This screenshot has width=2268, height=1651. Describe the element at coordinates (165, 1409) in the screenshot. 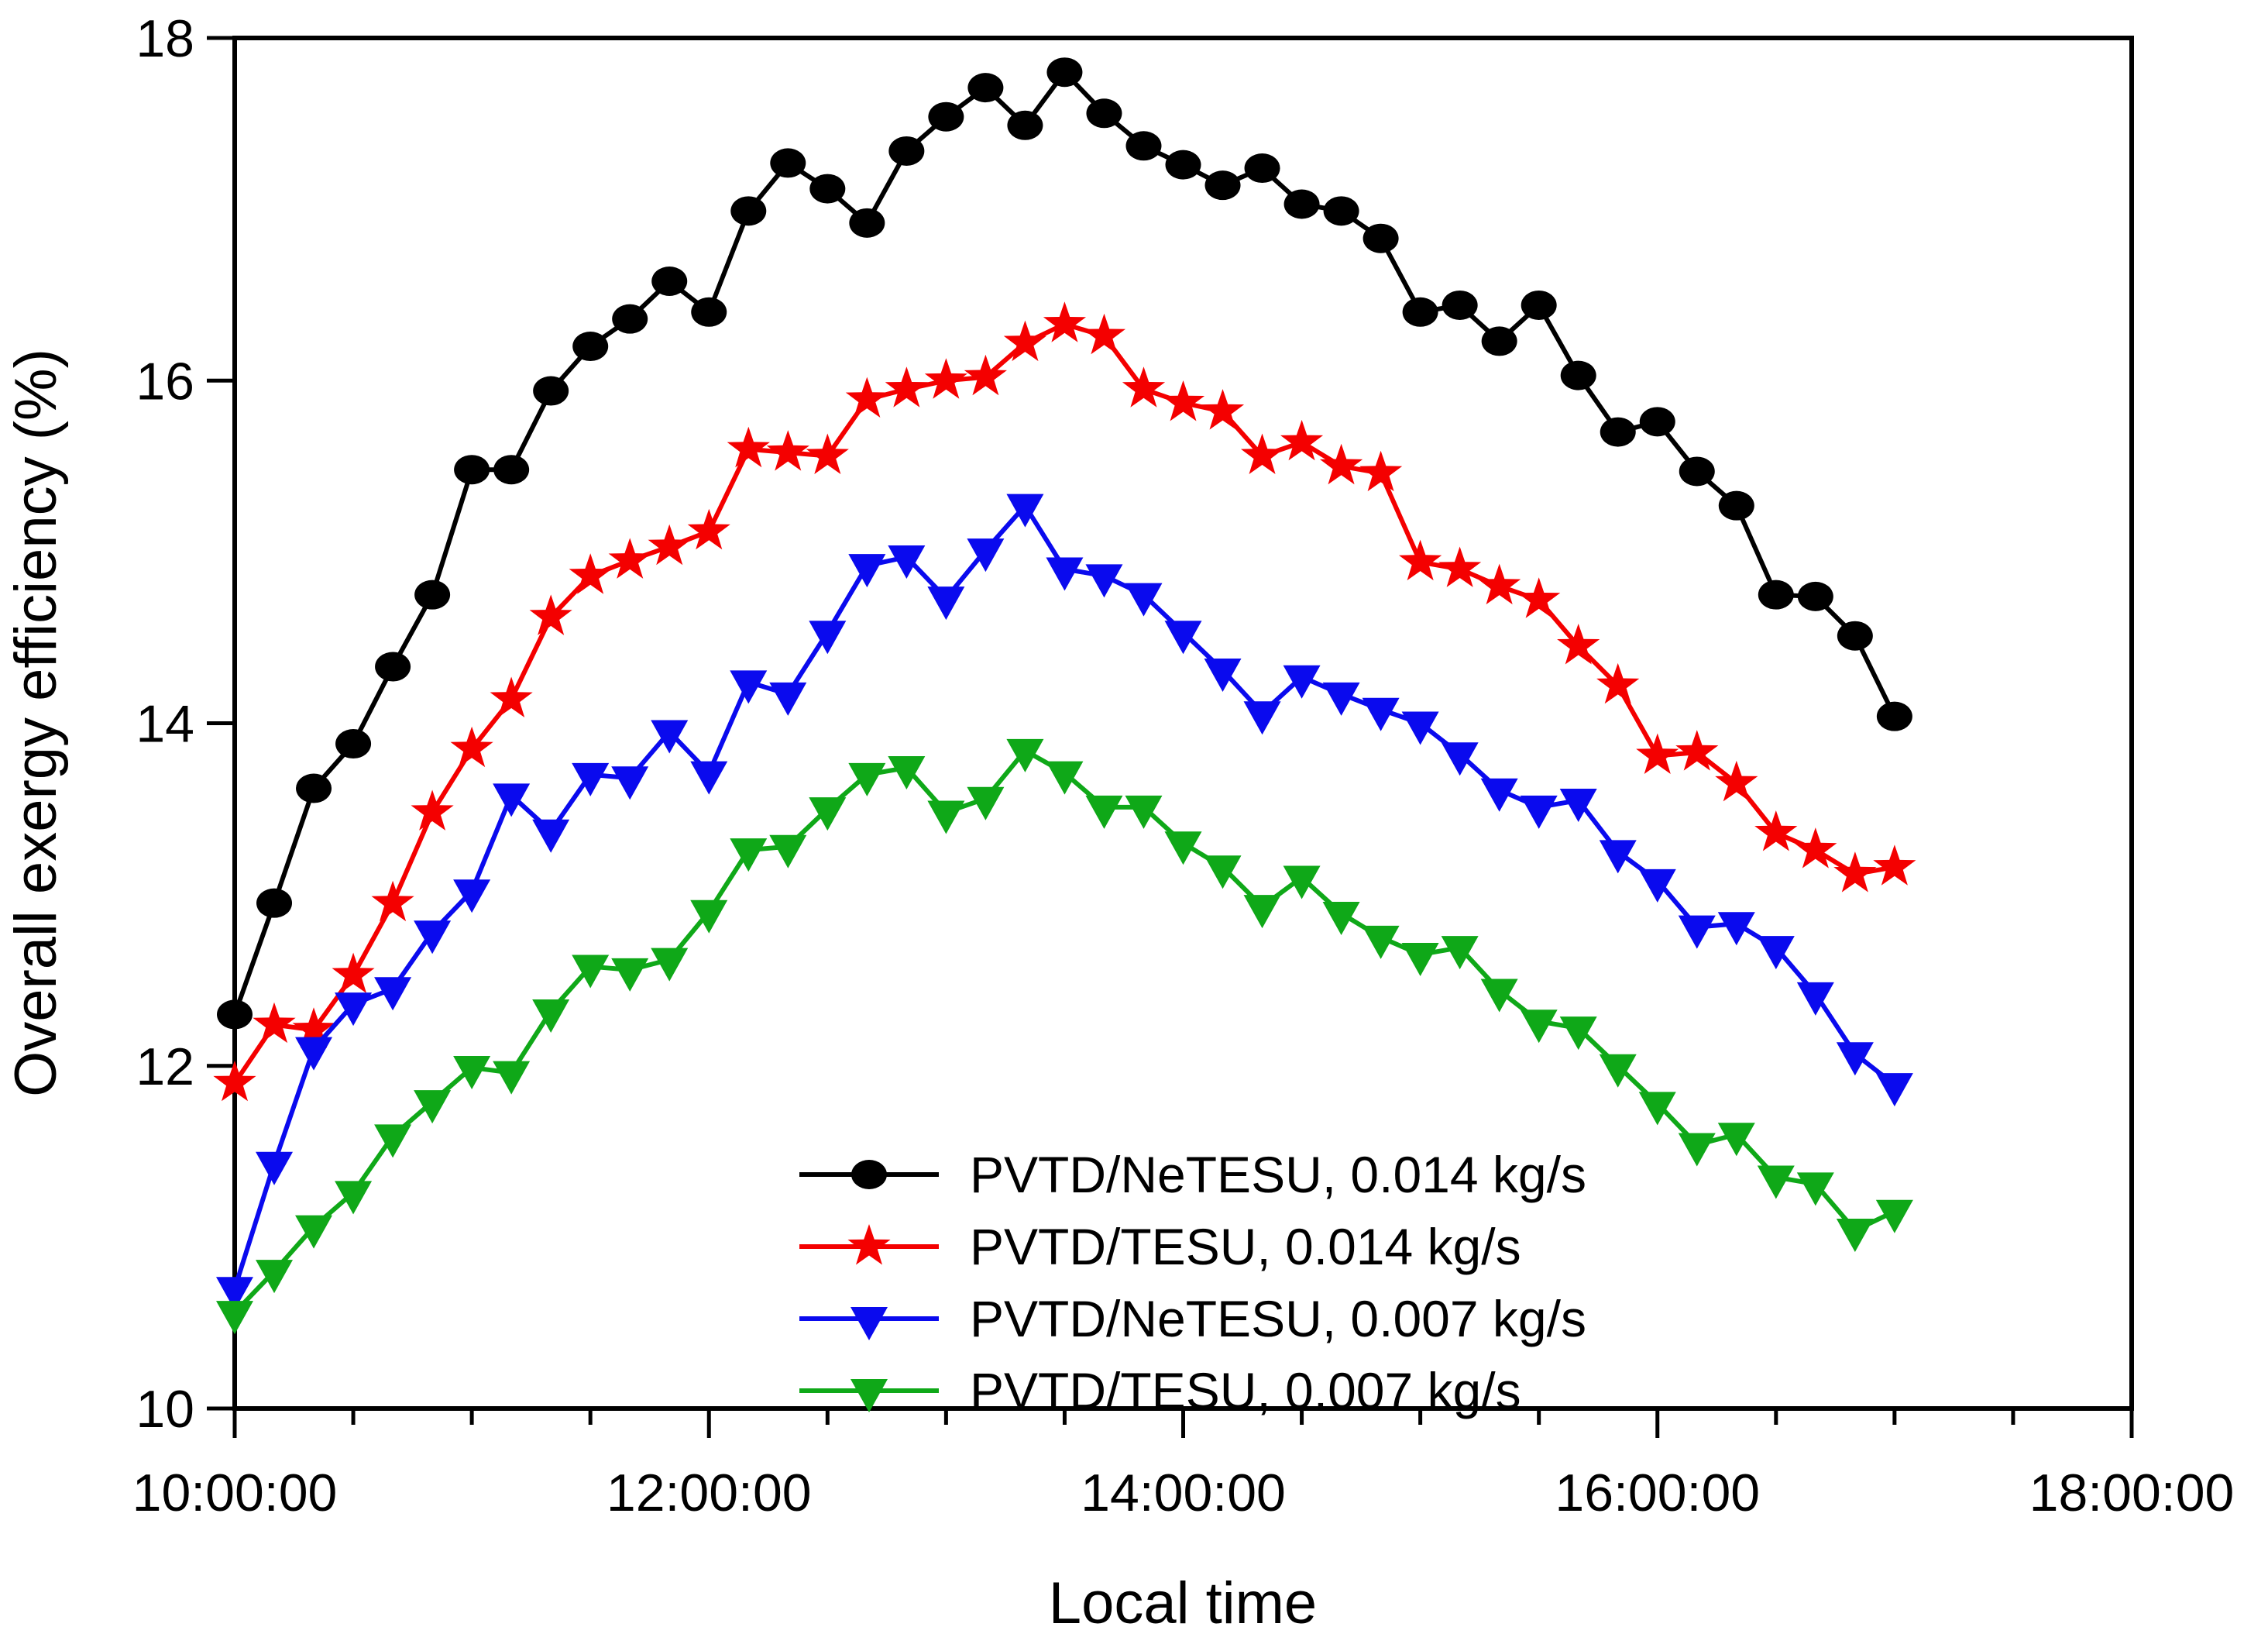

I see `y-tick-label: 10` at that location.